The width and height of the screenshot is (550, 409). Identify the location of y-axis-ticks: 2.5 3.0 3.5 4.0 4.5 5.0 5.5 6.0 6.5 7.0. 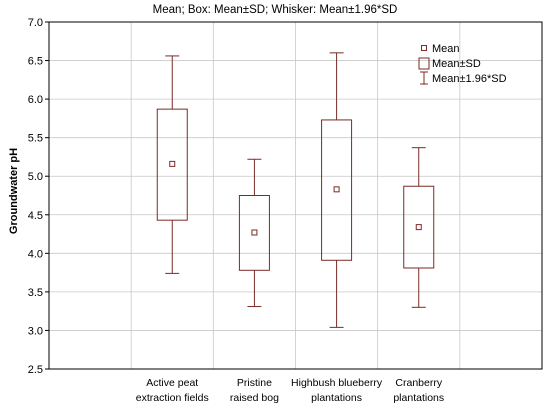
(38, 196).